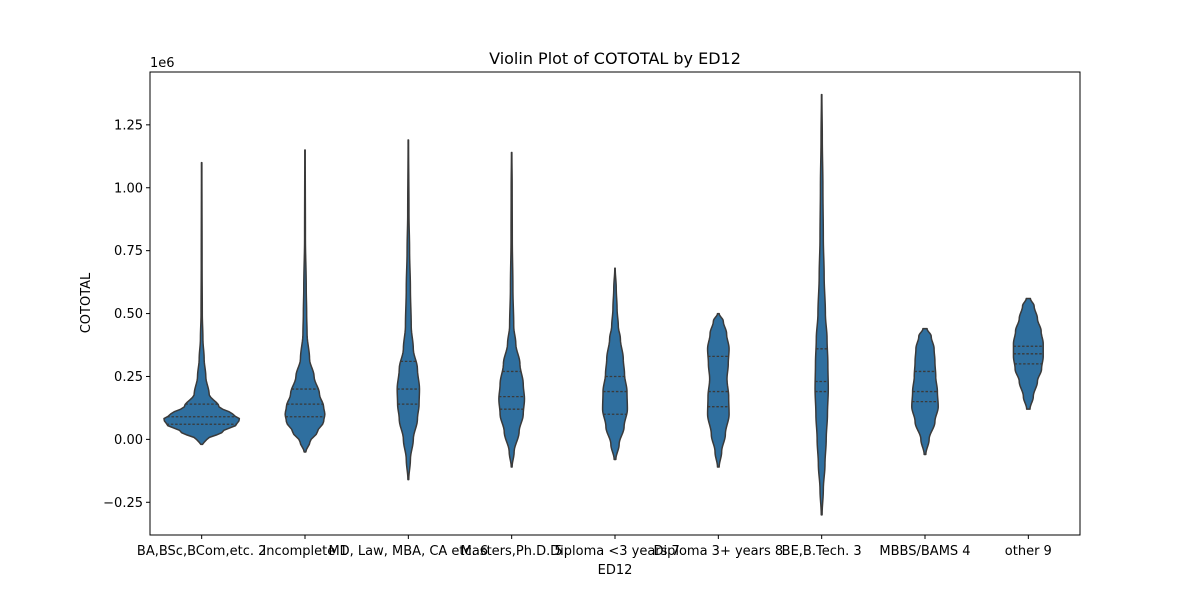 This screenshot has width=1200, height=600. Describe the element at coordinates (718, 551) in the screenshot. I see `x-tick-label: Diploma 3+ years 8` at that location.